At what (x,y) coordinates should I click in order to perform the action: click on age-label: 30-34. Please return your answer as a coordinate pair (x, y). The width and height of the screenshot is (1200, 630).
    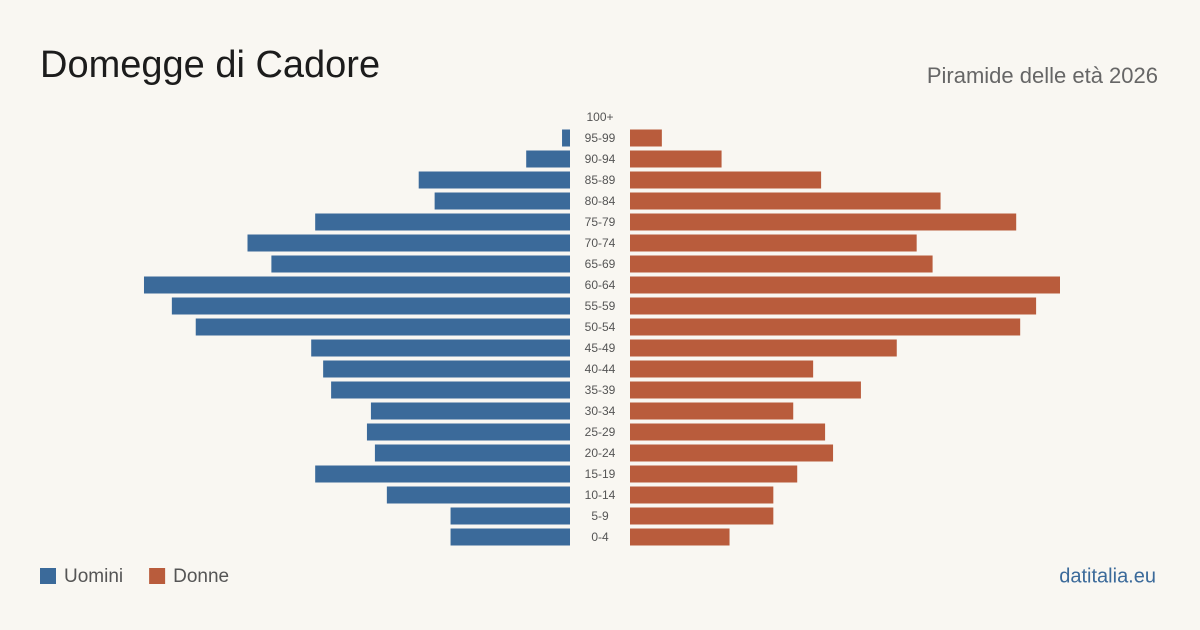
    Looking at the image, I should click on (600, 411).